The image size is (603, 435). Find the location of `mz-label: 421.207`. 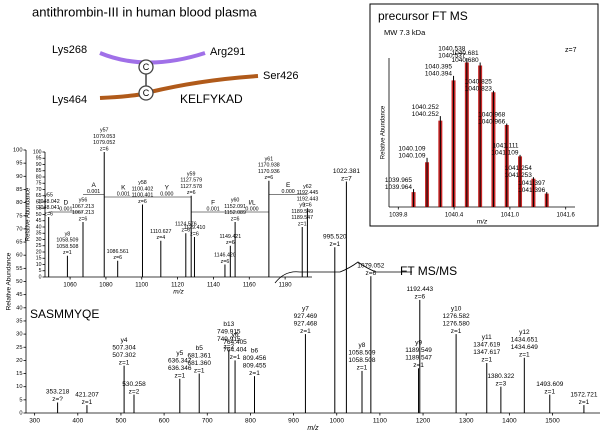

mz-label: 421.207 is located at coordinates (87, 394).